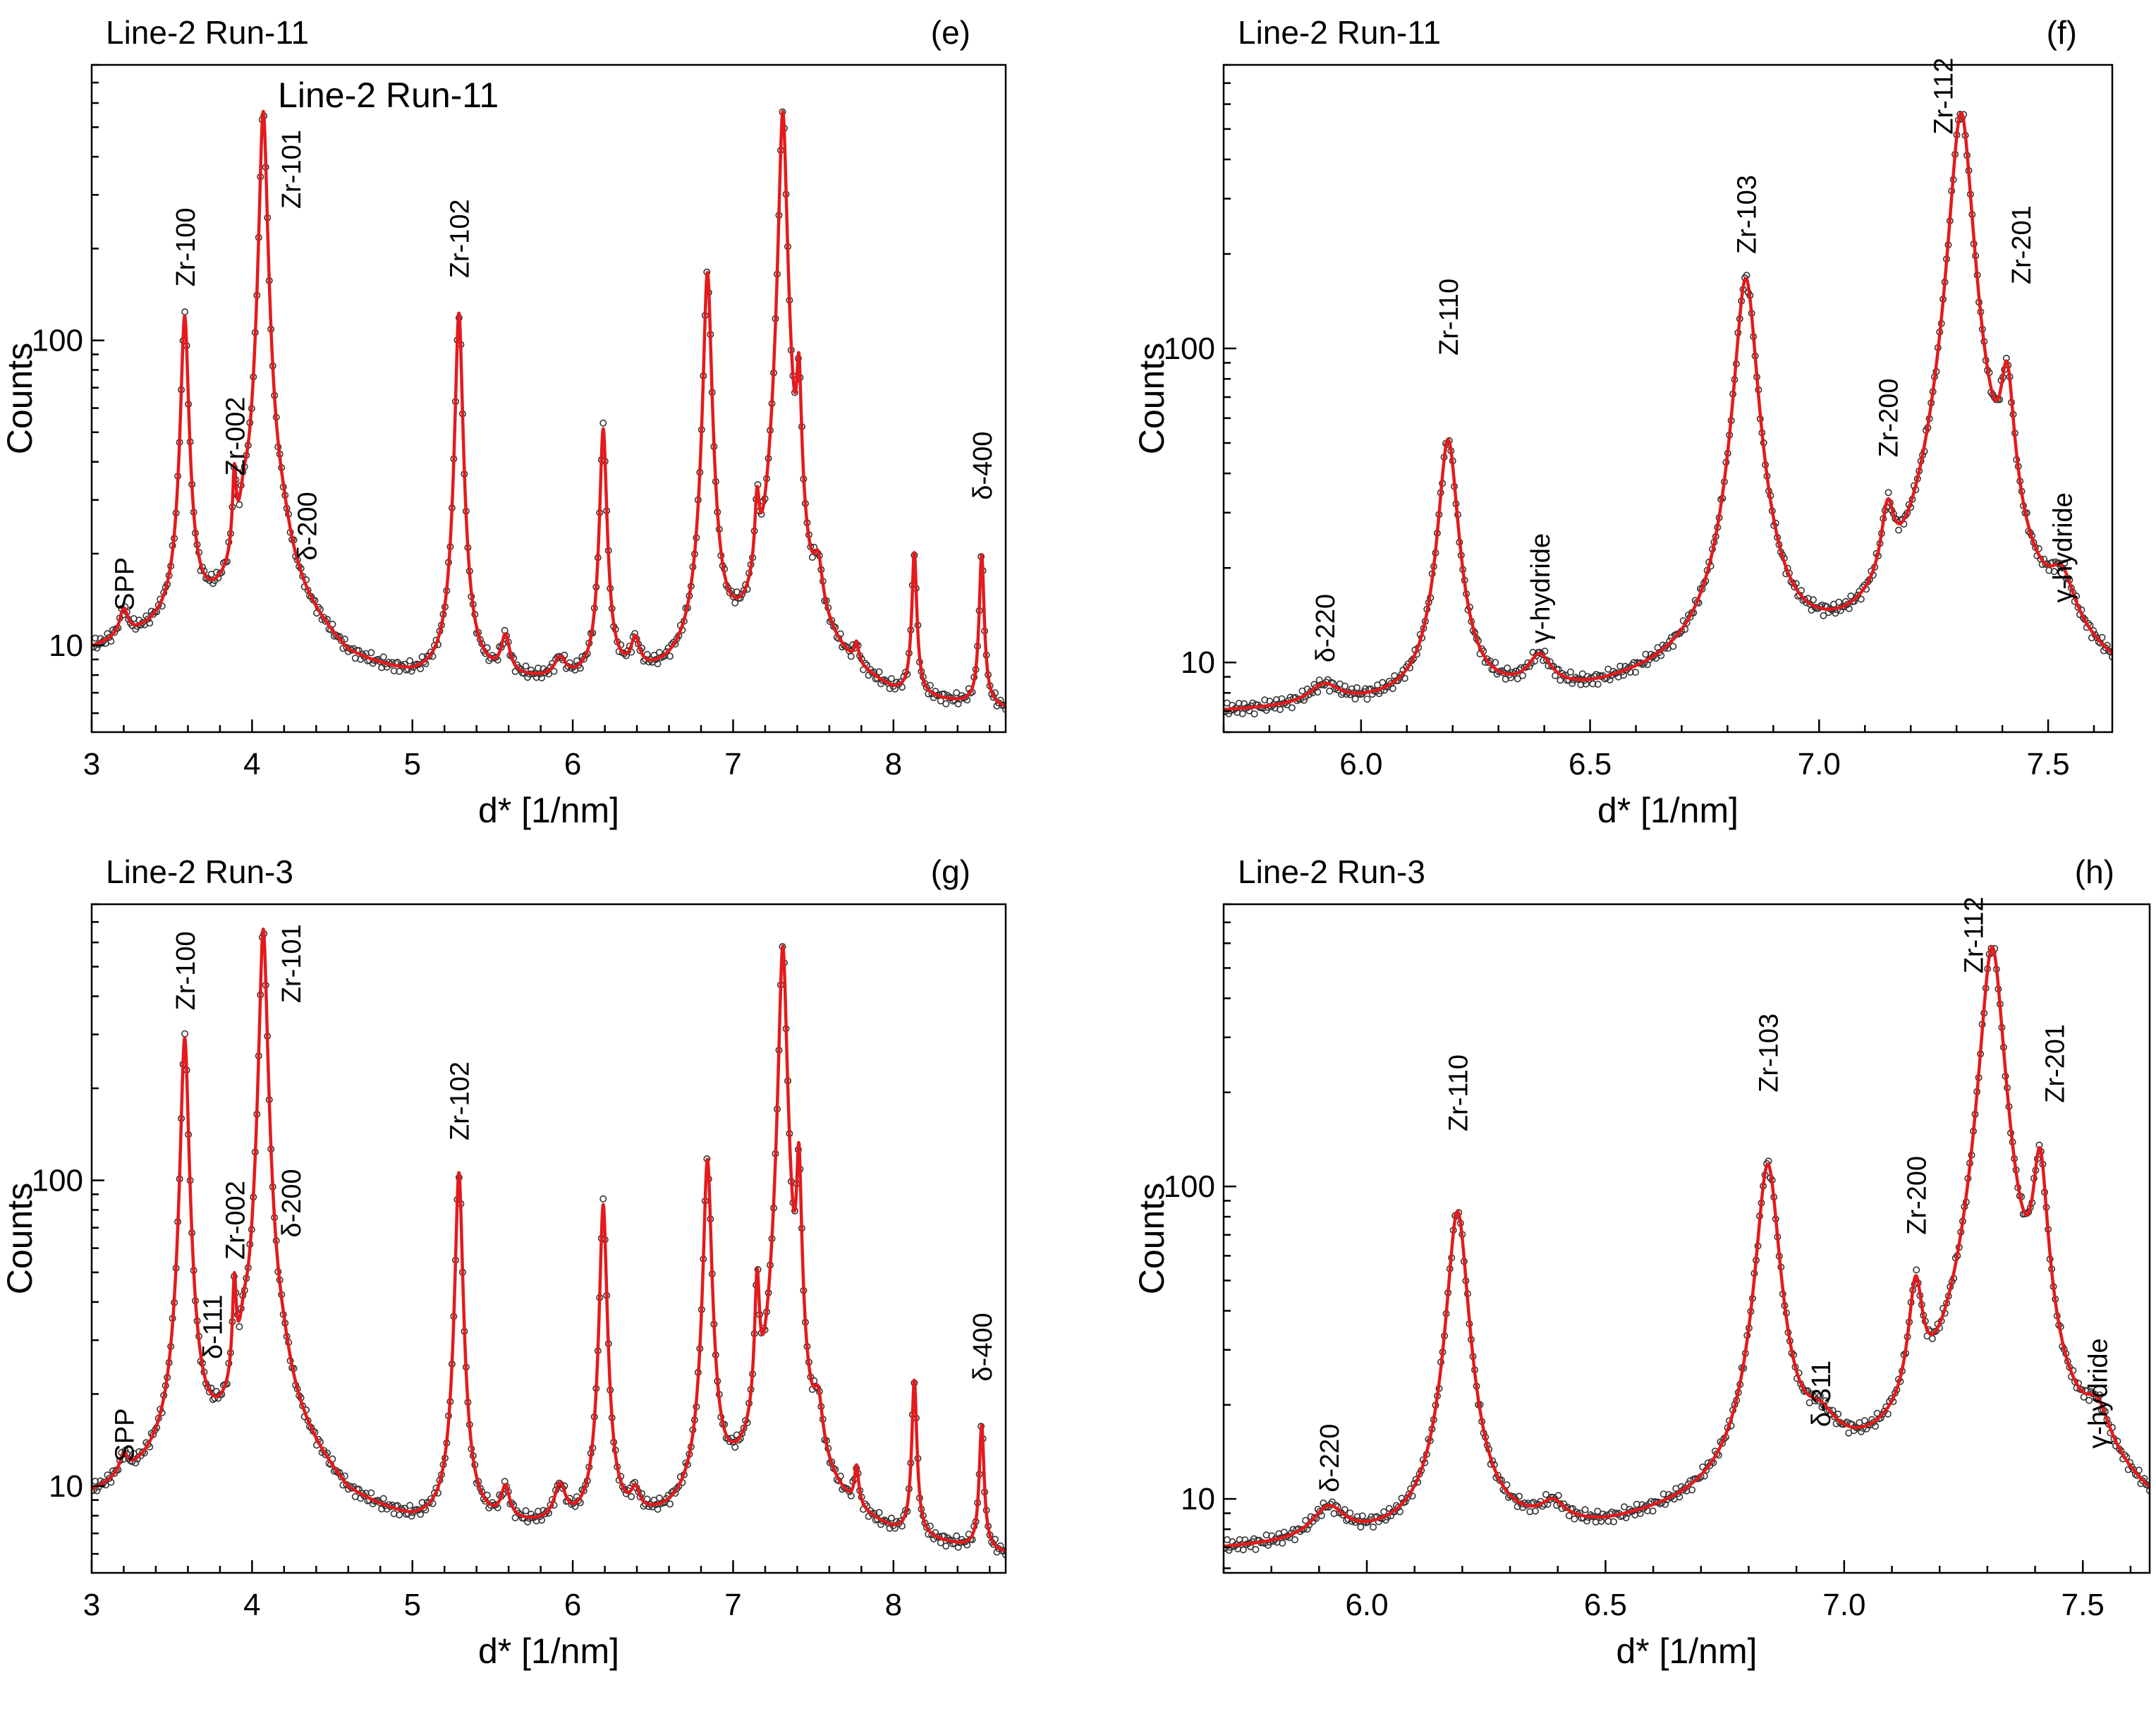 This screenshot has width=2156, height=1709. Describe the element at coordinates (2083, 1605) in the screenshot. I see `x-tick-label: 7.5` at that location.